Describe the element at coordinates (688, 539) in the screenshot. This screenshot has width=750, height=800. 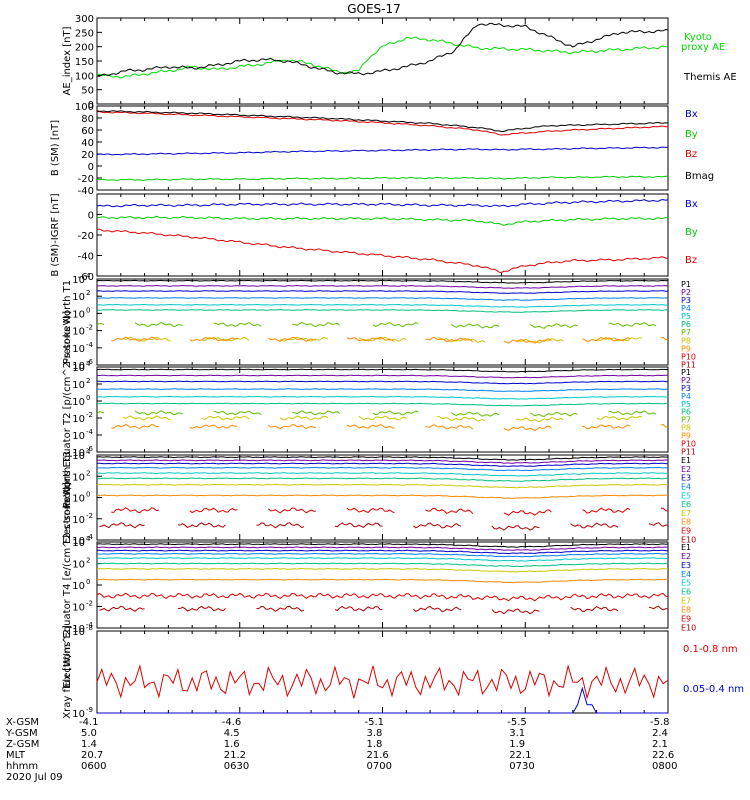
I see `channel-label: E10` at that location.